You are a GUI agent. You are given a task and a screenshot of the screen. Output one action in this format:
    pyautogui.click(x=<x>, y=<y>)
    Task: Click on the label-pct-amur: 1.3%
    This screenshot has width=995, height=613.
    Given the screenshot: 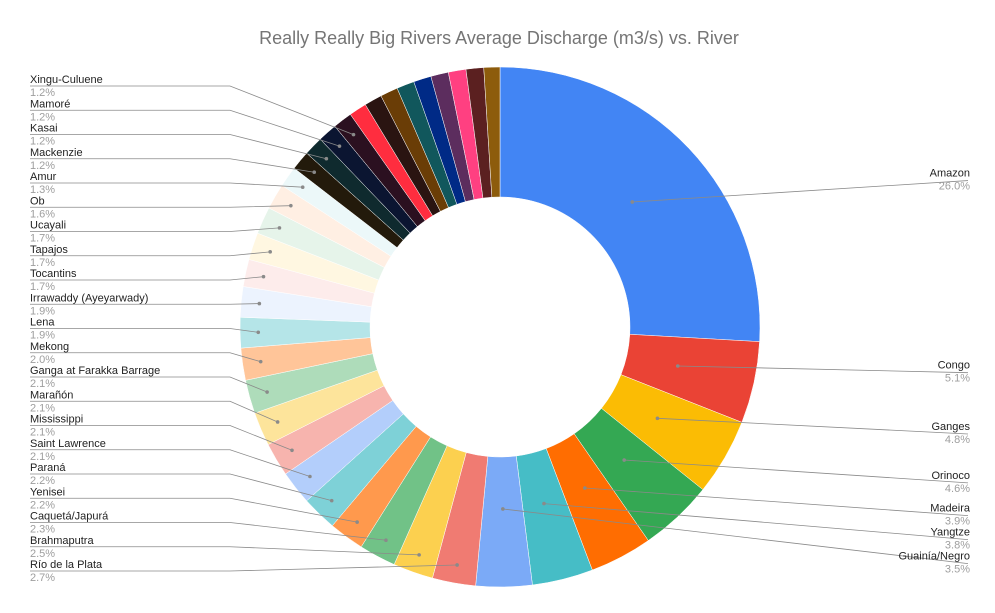 What is the action you would take?
    pyautogui.click(x=42, y=190)
    